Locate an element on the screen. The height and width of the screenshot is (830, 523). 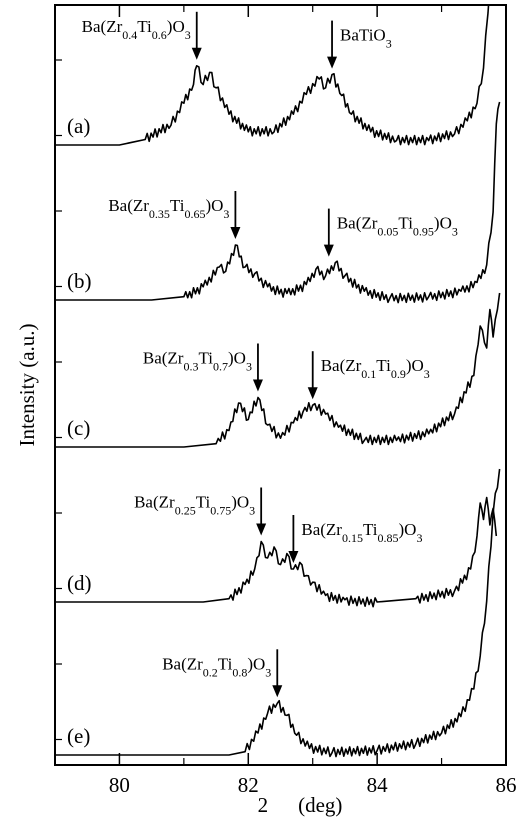
y-axis-title: Intensity (a.u.) is located at coordinates (27, 384).